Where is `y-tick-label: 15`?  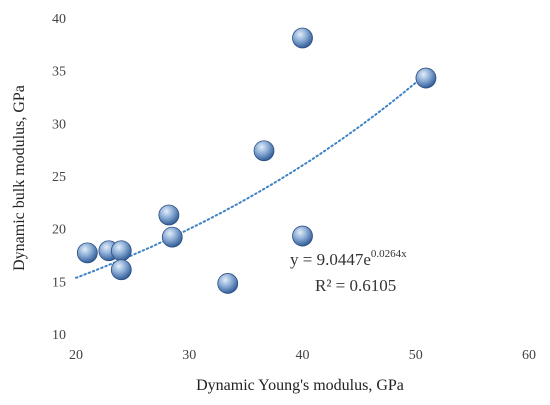
y-tick-label: 15 is located at coordinates (59, 282).